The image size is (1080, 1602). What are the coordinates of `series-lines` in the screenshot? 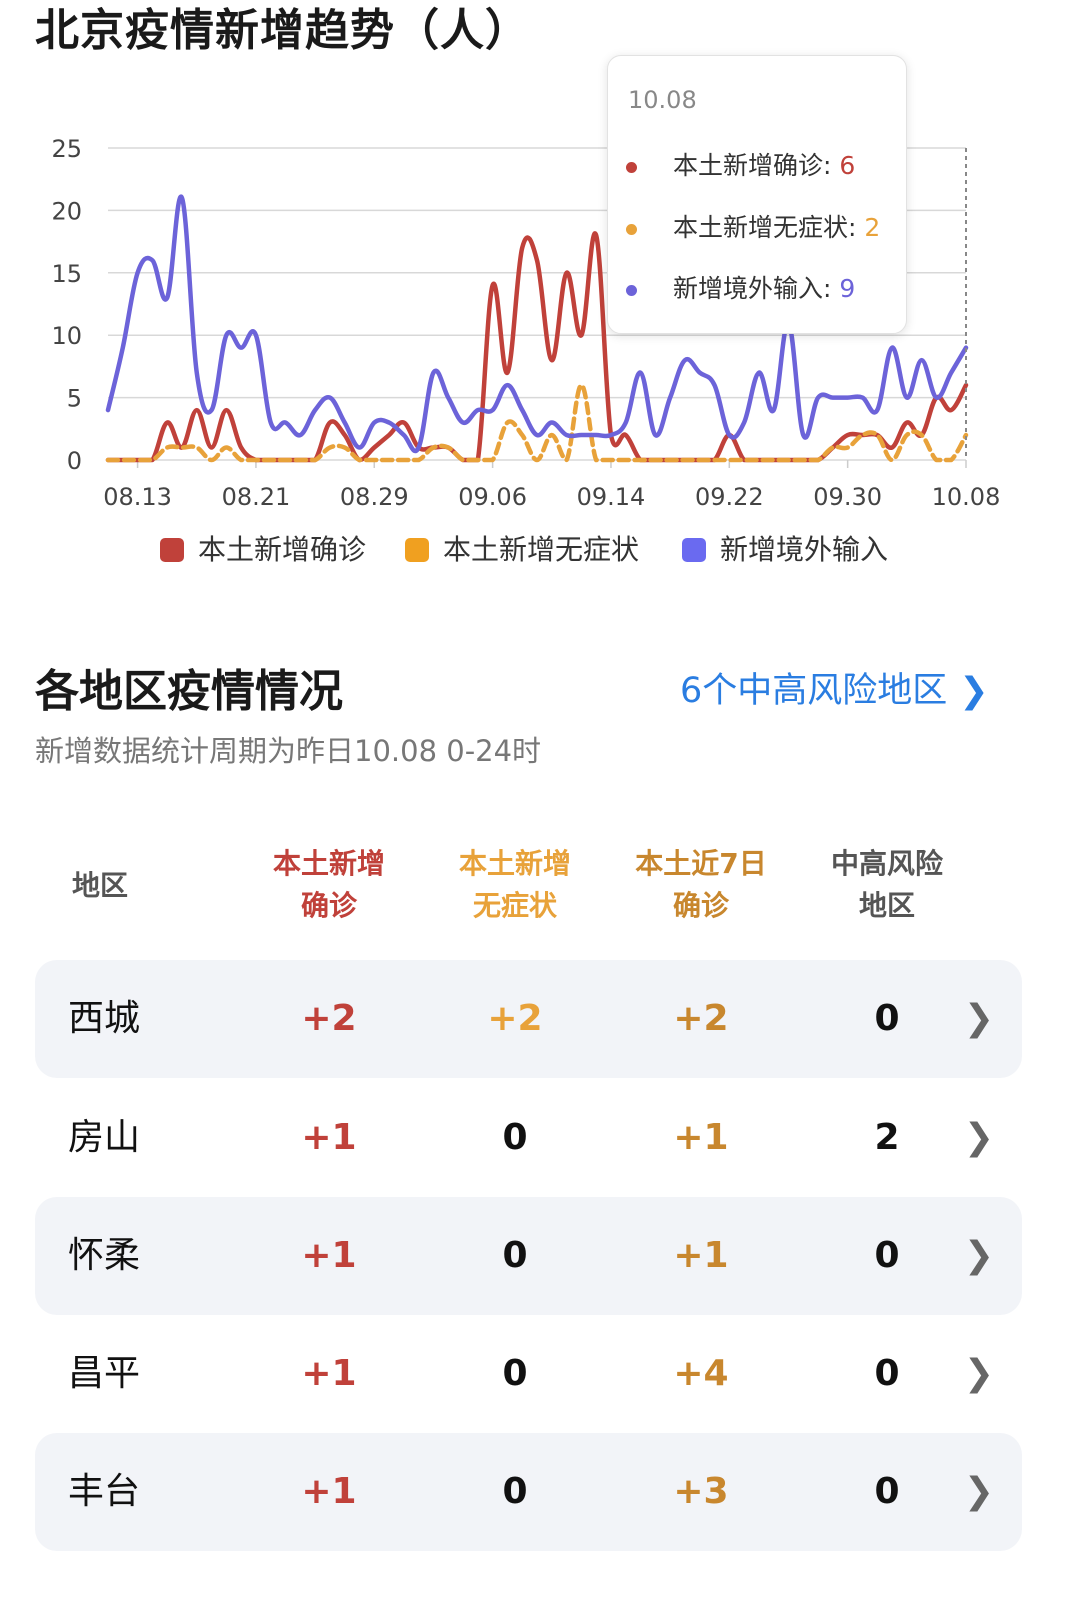 It's located at (537, 328).